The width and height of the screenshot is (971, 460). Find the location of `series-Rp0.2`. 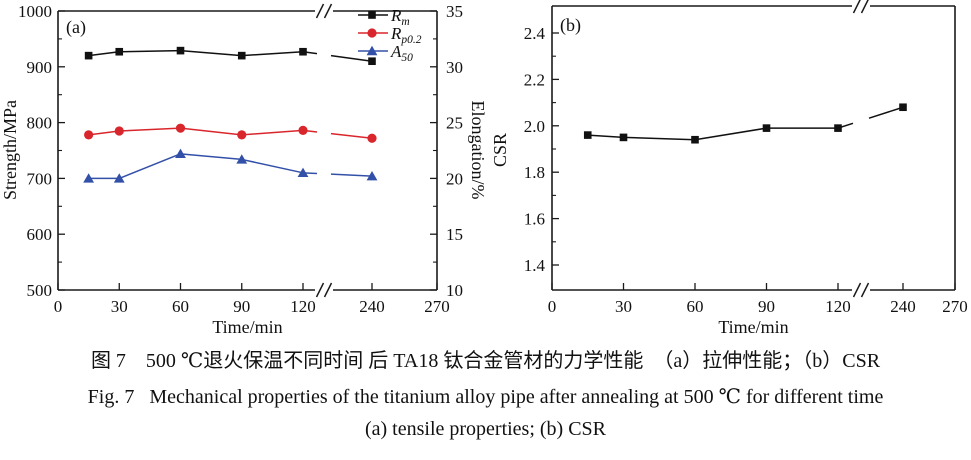

series-Rp0.2 is located at coordinates (230, 133).